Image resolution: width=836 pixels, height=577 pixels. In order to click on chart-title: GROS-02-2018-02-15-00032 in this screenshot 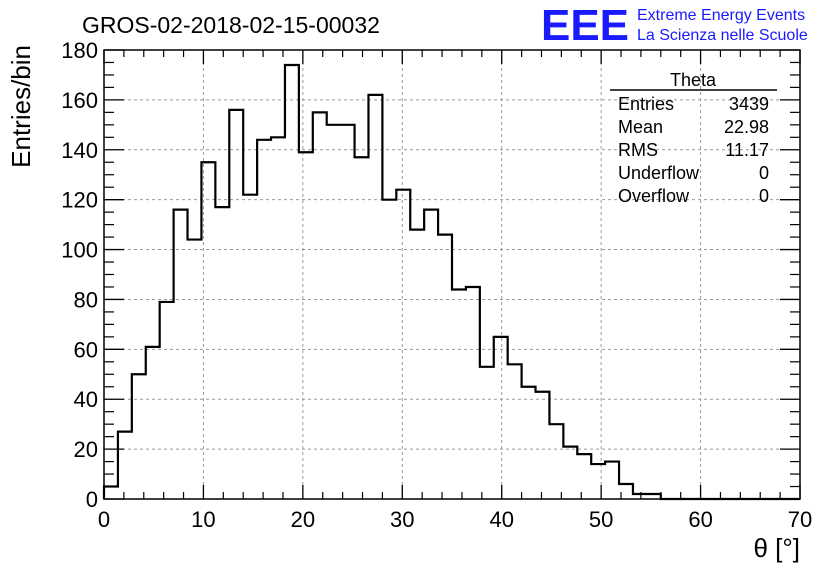, I will do `click(231, 25)`.